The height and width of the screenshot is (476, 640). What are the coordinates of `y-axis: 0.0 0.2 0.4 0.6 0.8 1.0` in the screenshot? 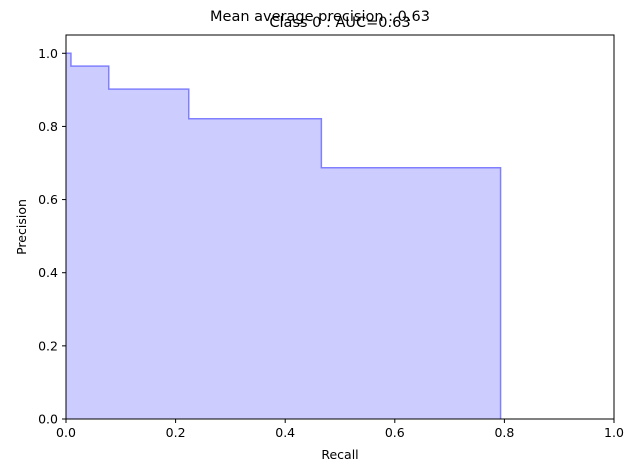 It's located at (52, 236).